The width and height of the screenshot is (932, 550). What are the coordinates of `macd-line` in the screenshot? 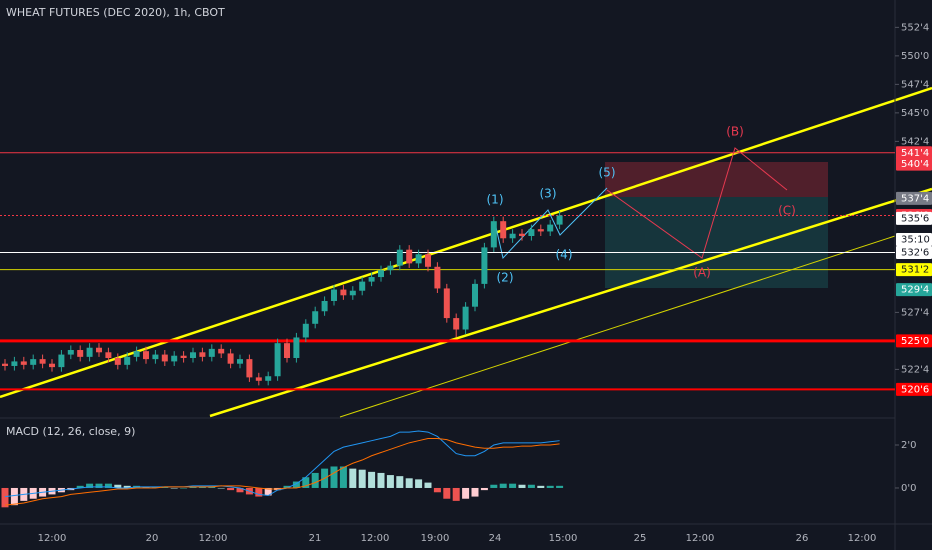 It's located at (282, 464).